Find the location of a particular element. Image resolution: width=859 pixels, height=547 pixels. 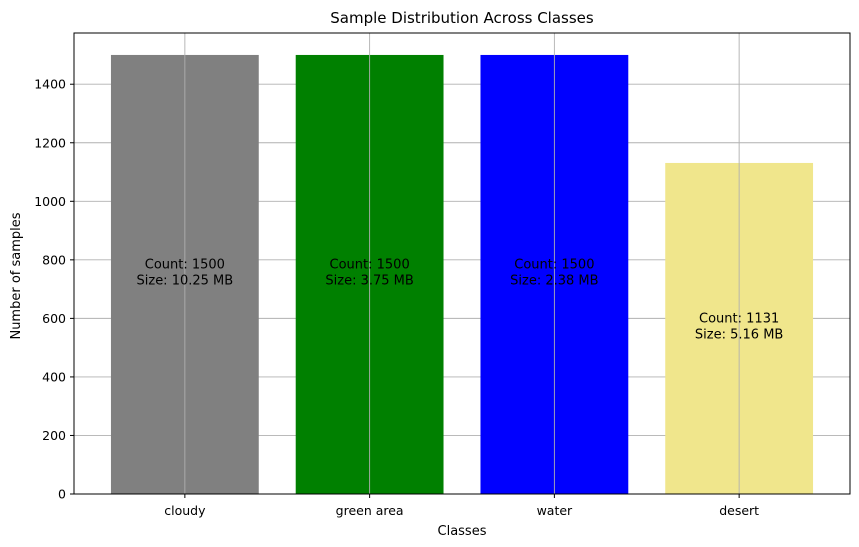

bar-annotation: Count: 1131 is located at coordinates (739, 318).